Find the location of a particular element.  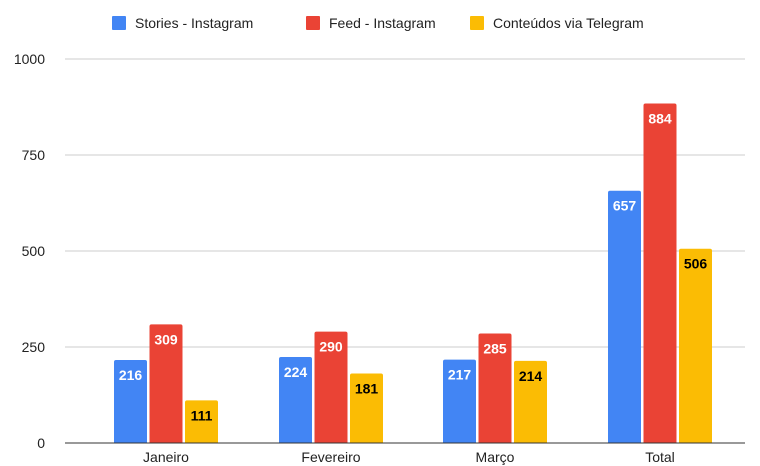

legend-item: Conteúdos via Telegram is located at coordinates (557, 23).